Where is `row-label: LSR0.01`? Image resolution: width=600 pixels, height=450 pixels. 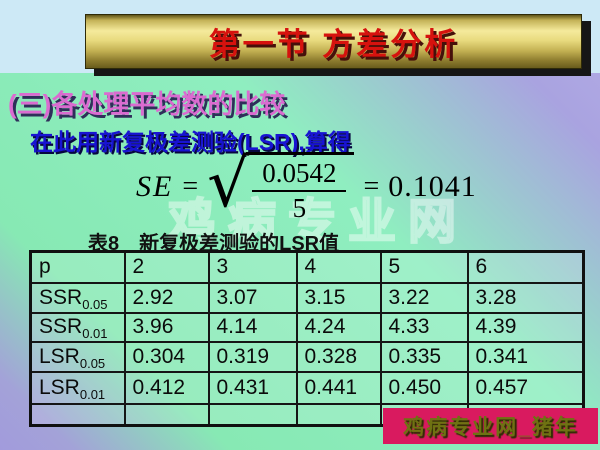 row-label: LSR0.01 is located at coordinates (77, 387).